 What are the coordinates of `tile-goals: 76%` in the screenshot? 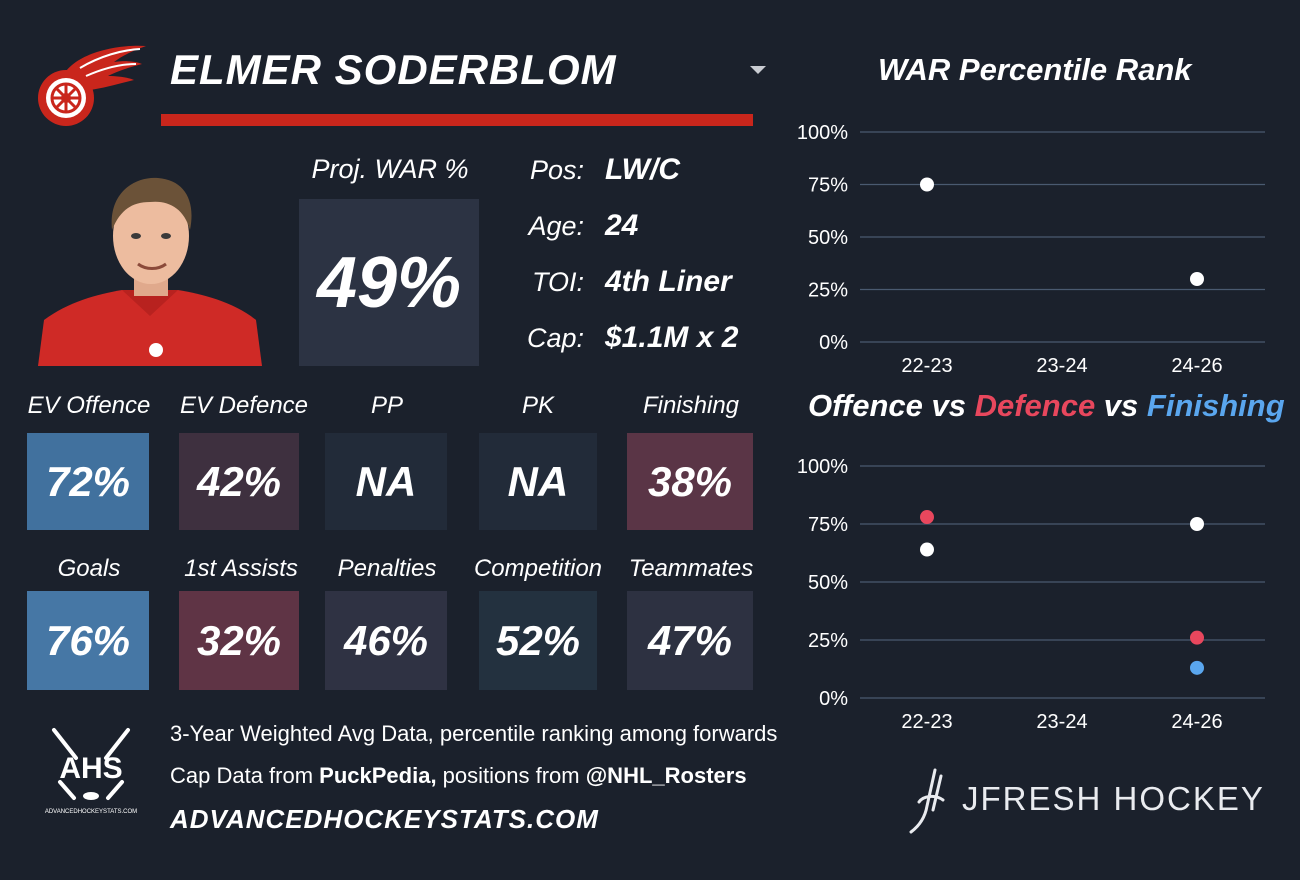 It's located at (88, 640).